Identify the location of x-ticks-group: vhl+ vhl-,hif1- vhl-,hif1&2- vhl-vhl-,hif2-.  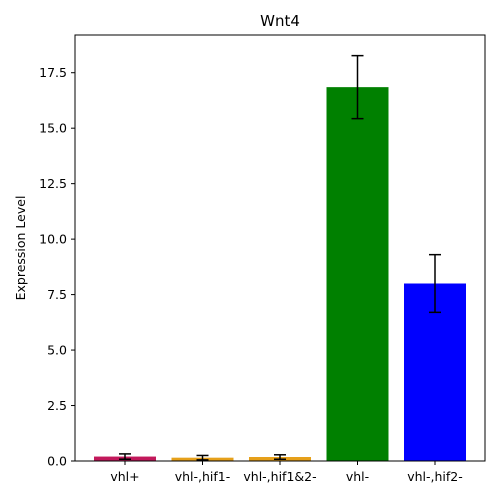
(286, 472).